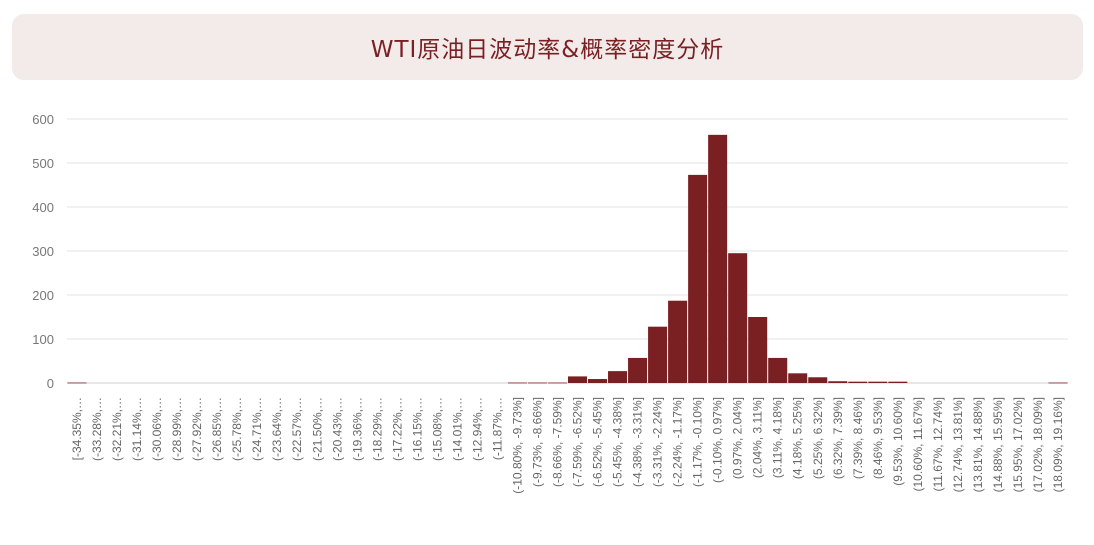  What do you see at coordinates (43, 207) in the screenshot?
I see `y-tick-label: 400` at bounding box center [43, 207].